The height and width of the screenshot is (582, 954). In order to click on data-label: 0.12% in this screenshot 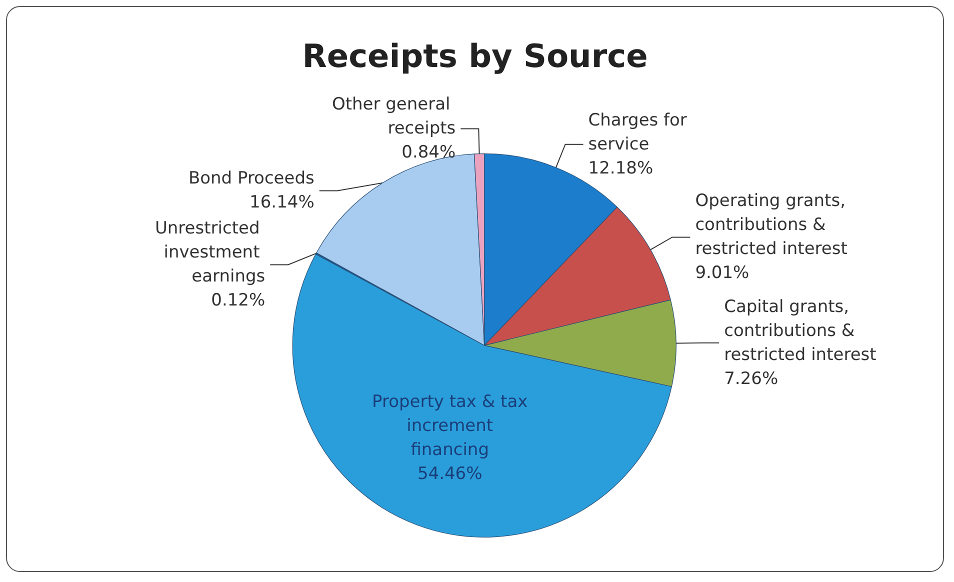, I will do `click(238, 300)`.